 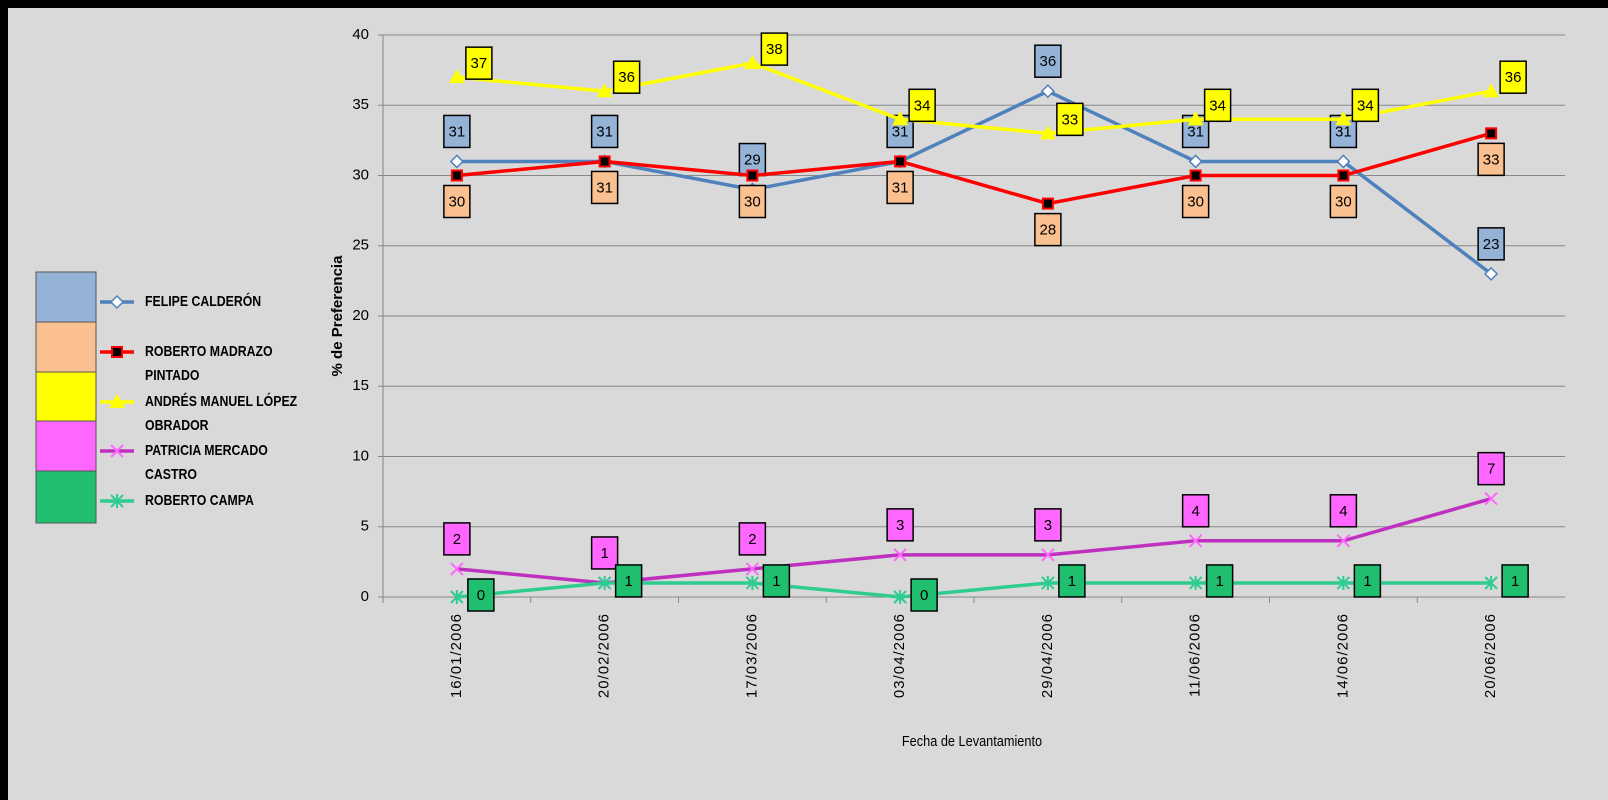 I want to click on y-tick-label: 35, so click(x=360, y=104).